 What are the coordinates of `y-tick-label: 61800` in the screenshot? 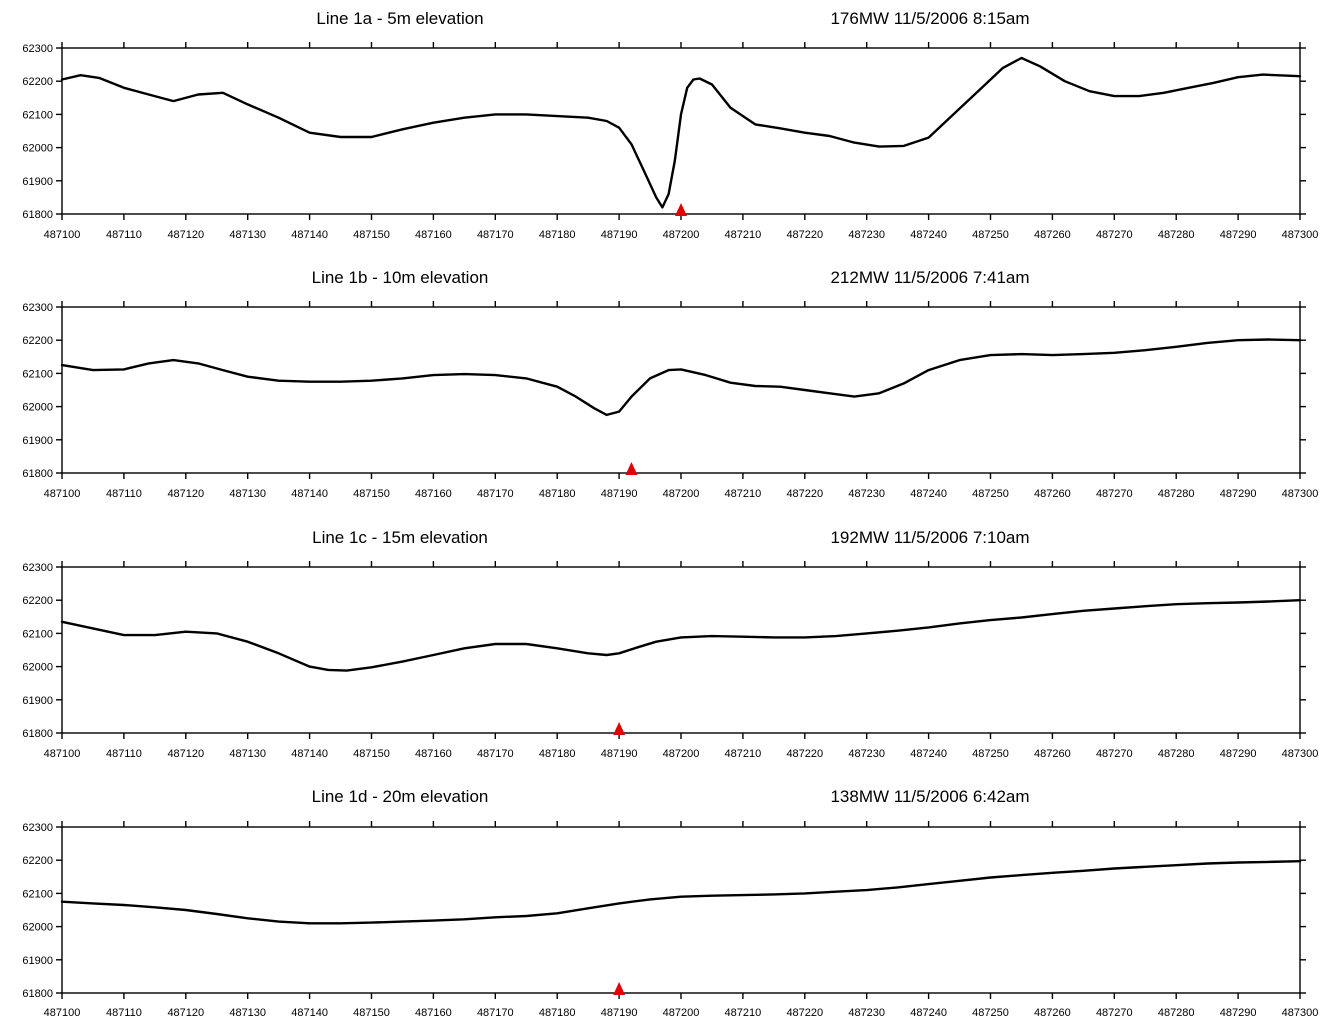 It's located at (37, 994).